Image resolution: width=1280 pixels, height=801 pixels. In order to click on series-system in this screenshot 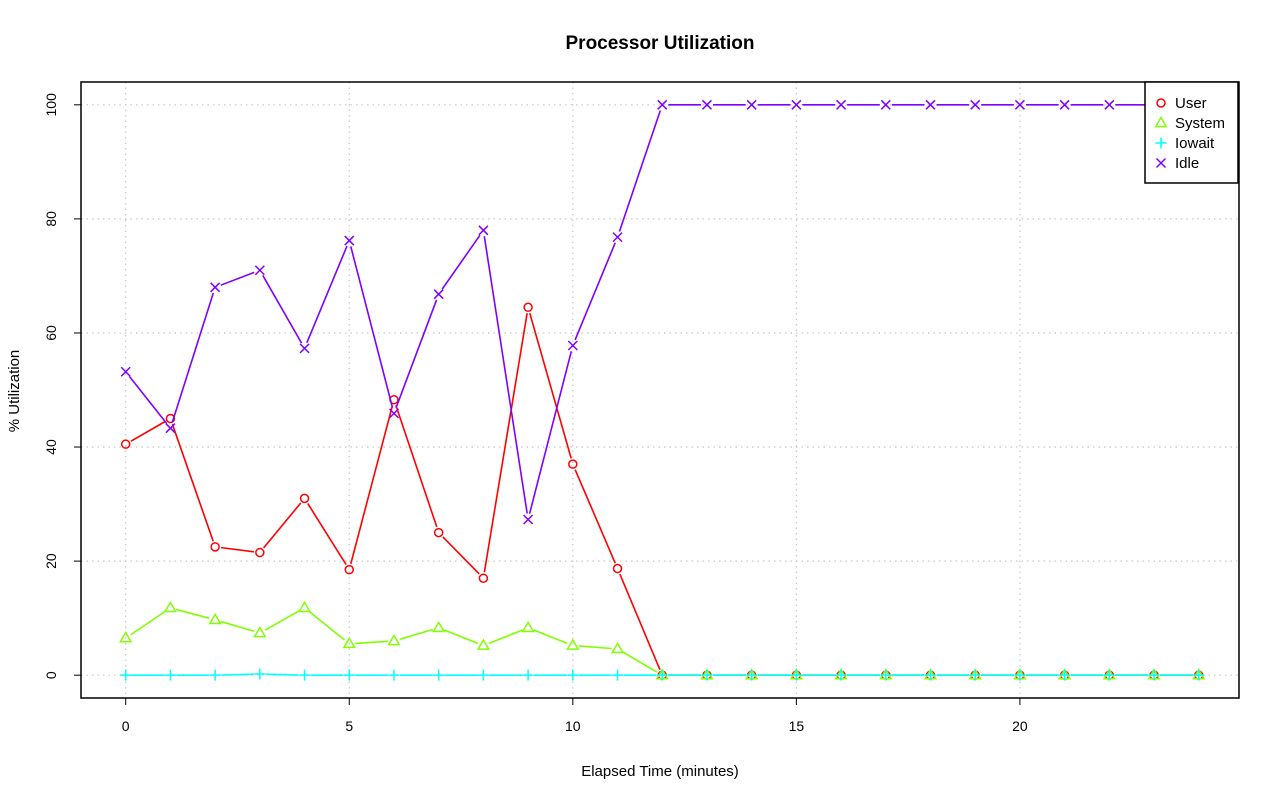, I will do `click(662, 640)`.